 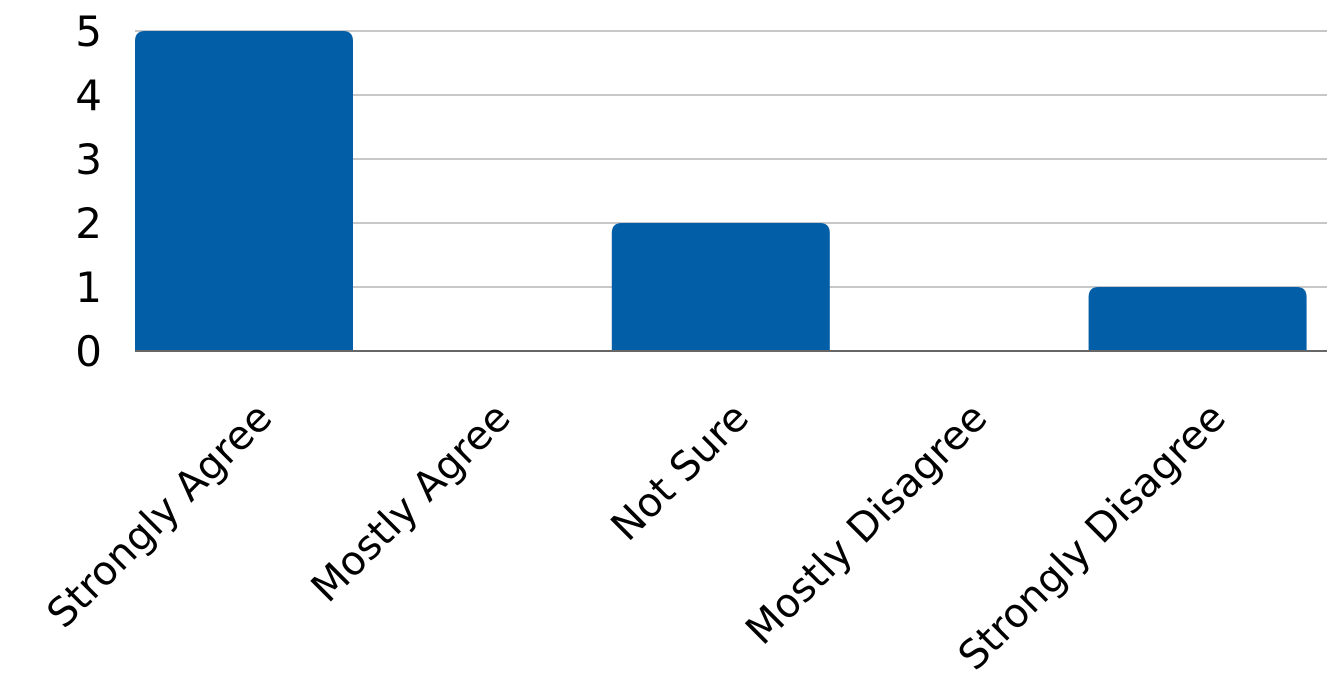 I want to click on y-tick-label-0: 0, so click(x=88, y=351).